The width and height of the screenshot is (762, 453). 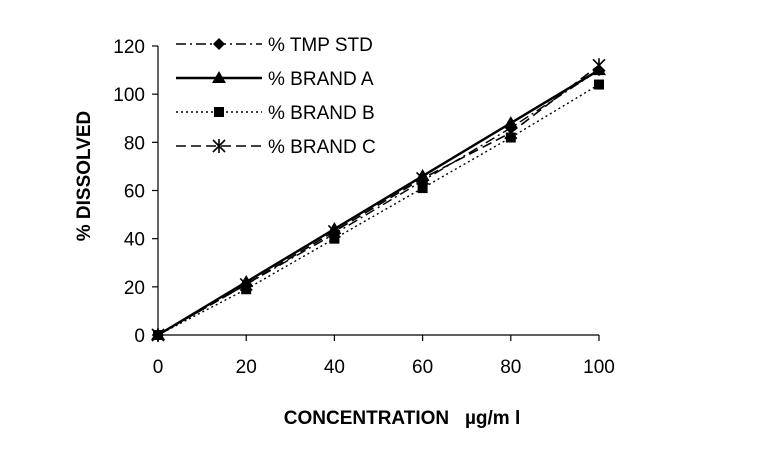 I want to click on legend-label: % BRAND A, so click(x=321, y=79).